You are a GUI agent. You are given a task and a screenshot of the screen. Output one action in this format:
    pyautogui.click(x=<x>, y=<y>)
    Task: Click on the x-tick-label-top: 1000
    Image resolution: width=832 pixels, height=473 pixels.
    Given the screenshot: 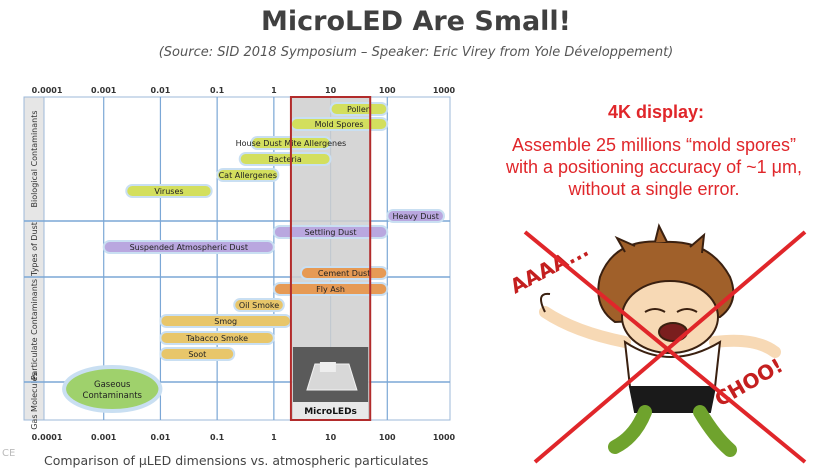 What is the action you would take?
    pyautogui.click(x=444, y=90)
    